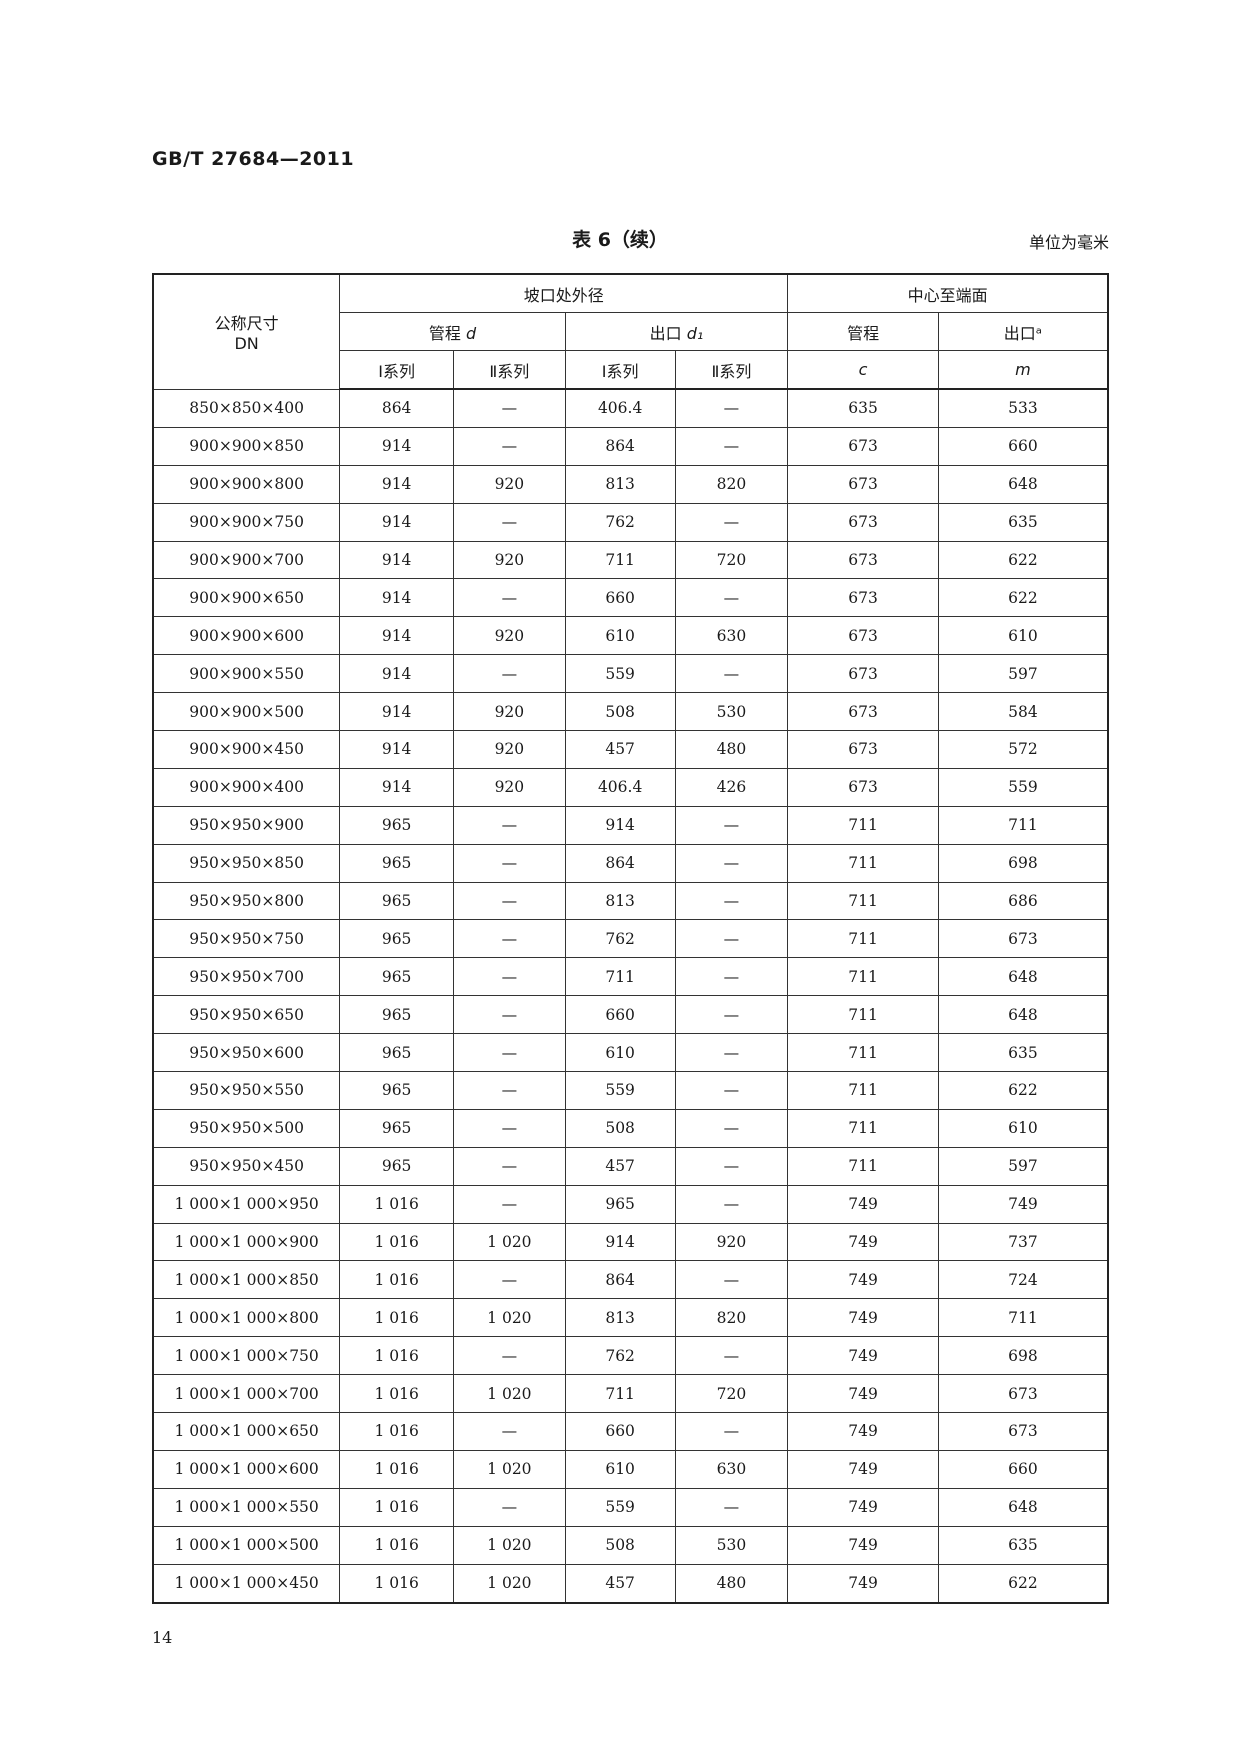 This screenshot has height=1755, width=1240. Describe the element at coordinates (630, 1318) in the screenshot. I see `table-row: 1 000×1 000×800 1 016 1 020 813 820 749 711` at that location.